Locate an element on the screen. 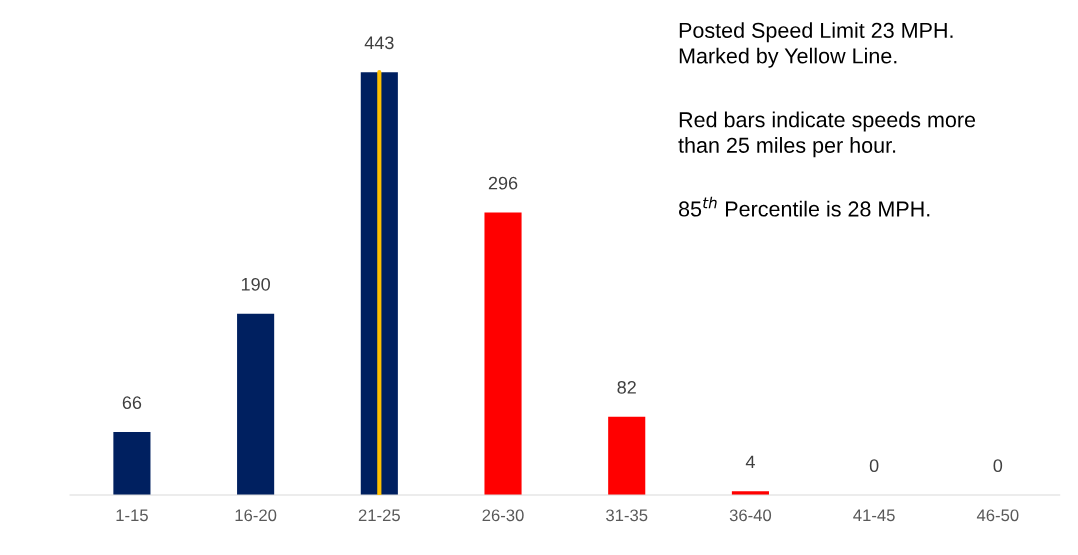  annotation: Red bars indicate speeds more than 25 miles per hour. is located at coordinates (827, 134).